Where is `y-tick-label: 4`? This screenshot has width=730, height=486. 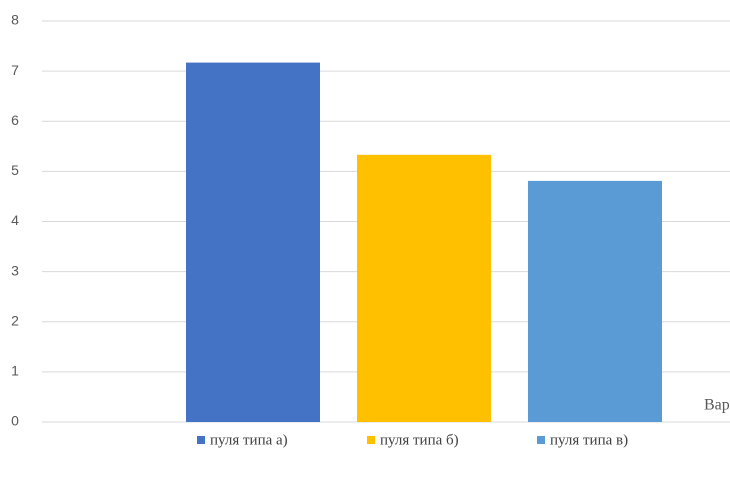
y-tick-label: 4 is located at coordinates (15, 220).